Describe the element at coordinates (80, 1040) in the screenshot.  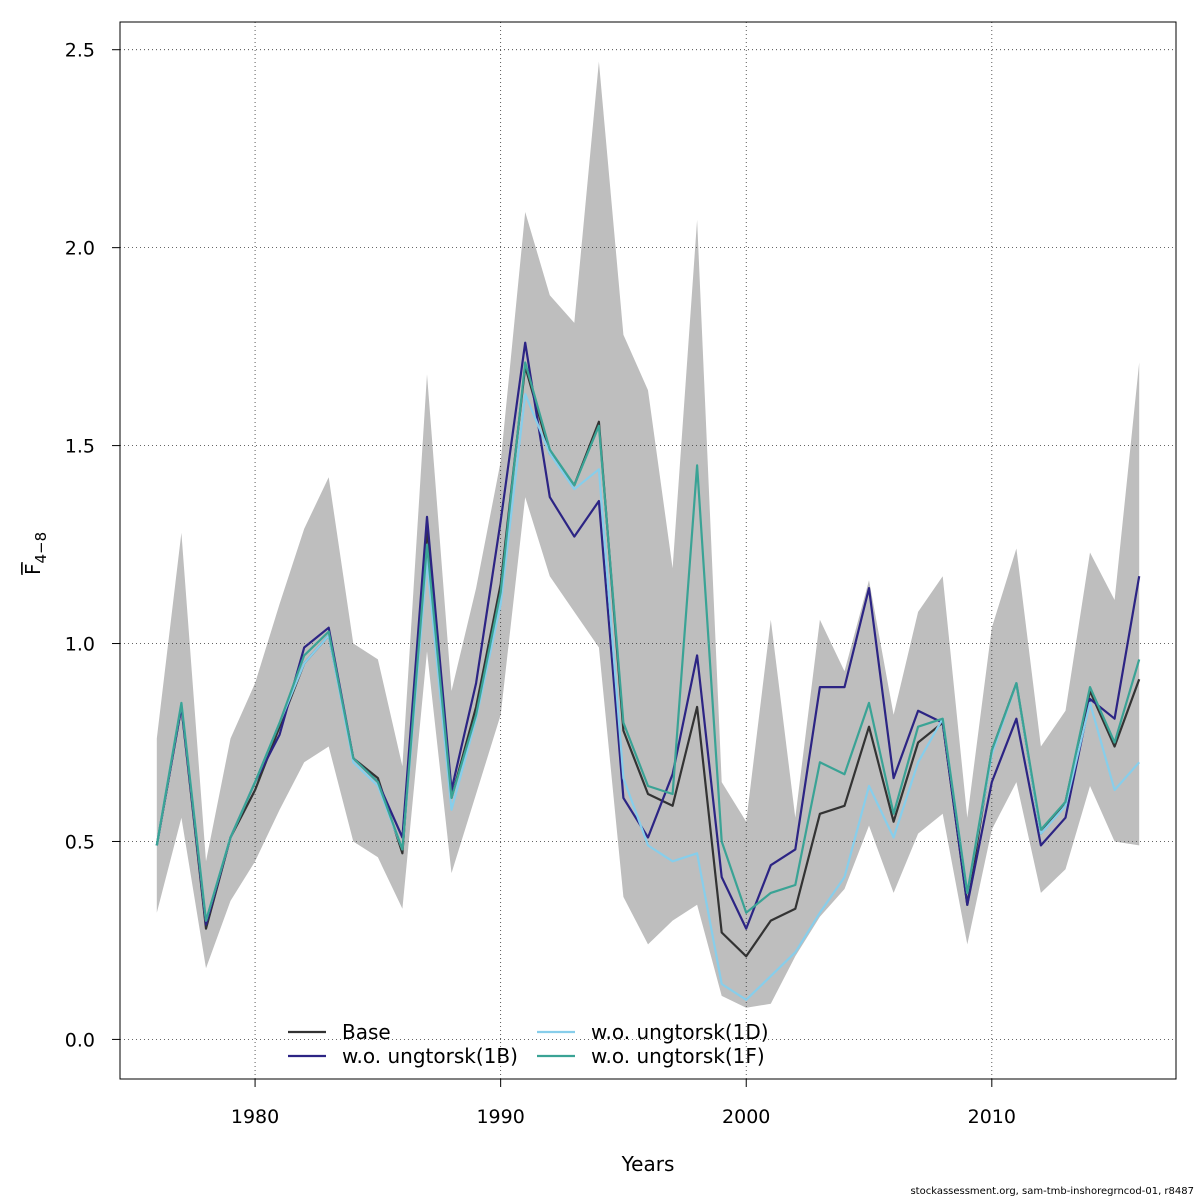
I see `y-tick-label-0: 0.0` at that location.